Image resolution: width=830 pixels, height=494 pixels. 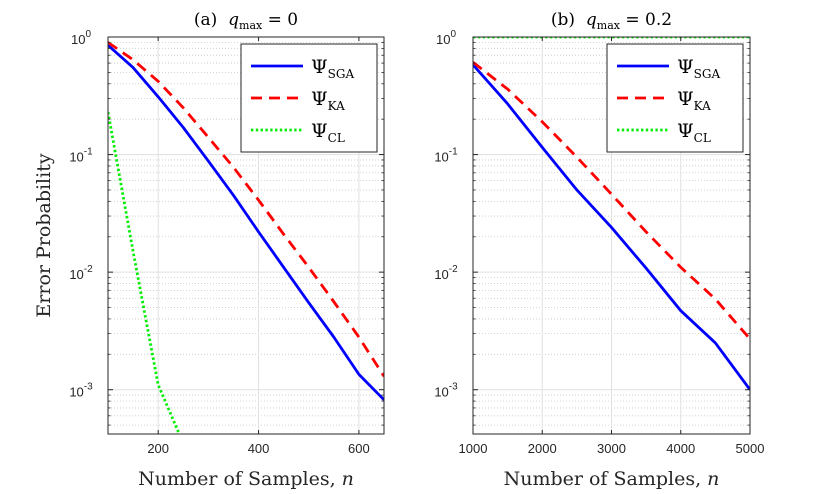 I want to click on chart-title: (a) qmax = 0, so click(x=246, y=21).